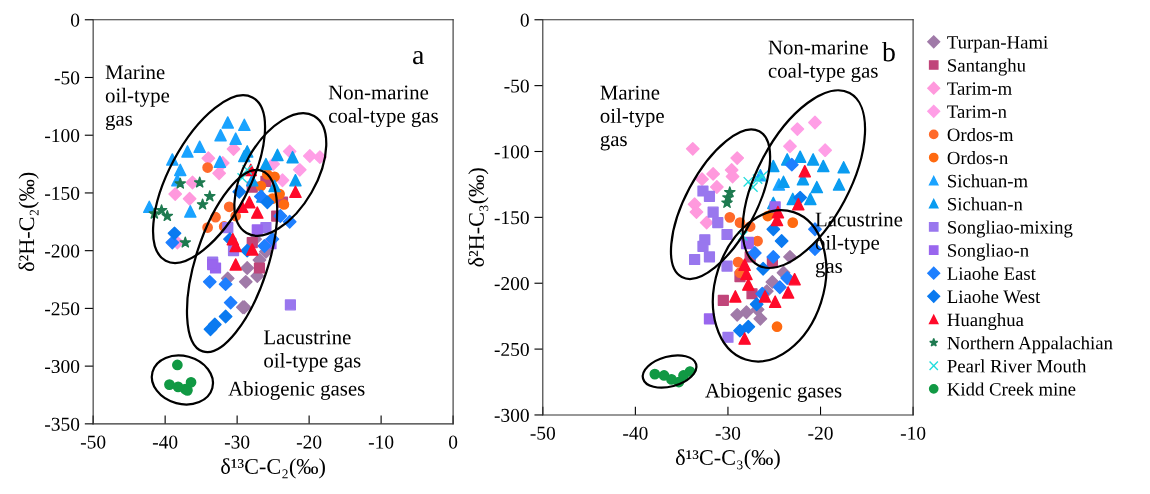 Image resolution: width=1150 pixels, height=494 pixels. What do you see at coordinates (980, 134) in the screenshot?
I see `legend-label: Ordos-m` at bounding box center [980, 134].